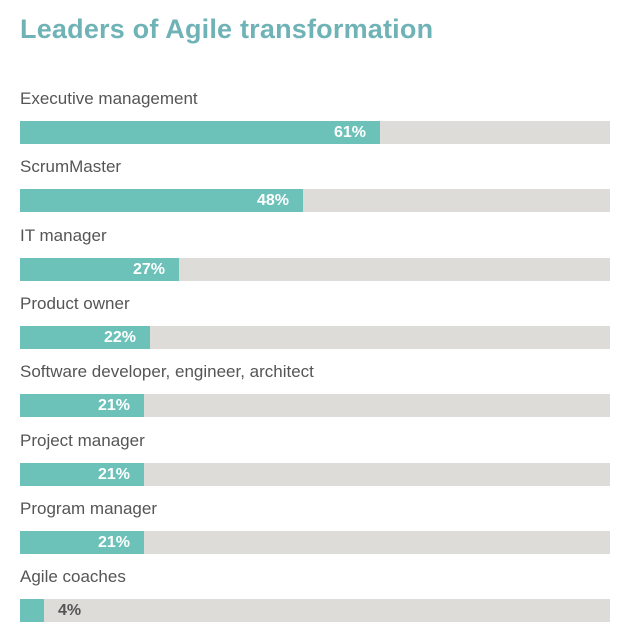  What do you see at coordinates (167, 372) in the screenshot?
I see `category-label: Software developer, engineer, architect` at bounding box center [167, 372].